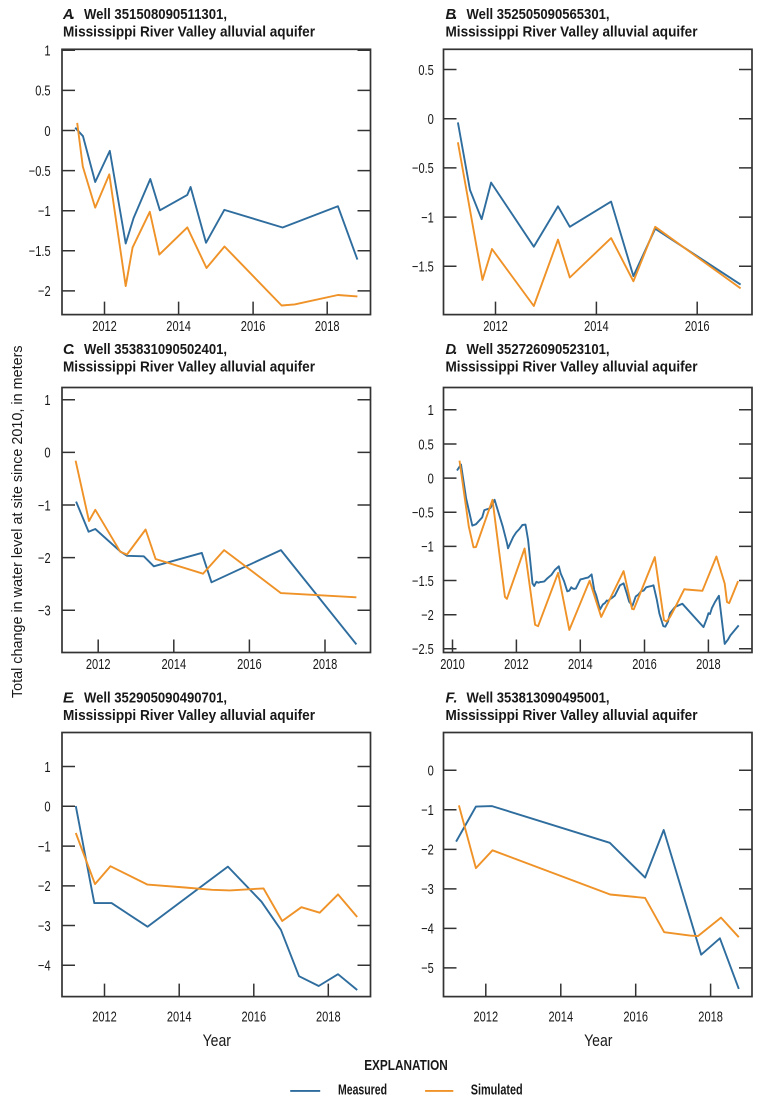  I want to click on svg-text: EXPLANATION, so click(406, 1066).